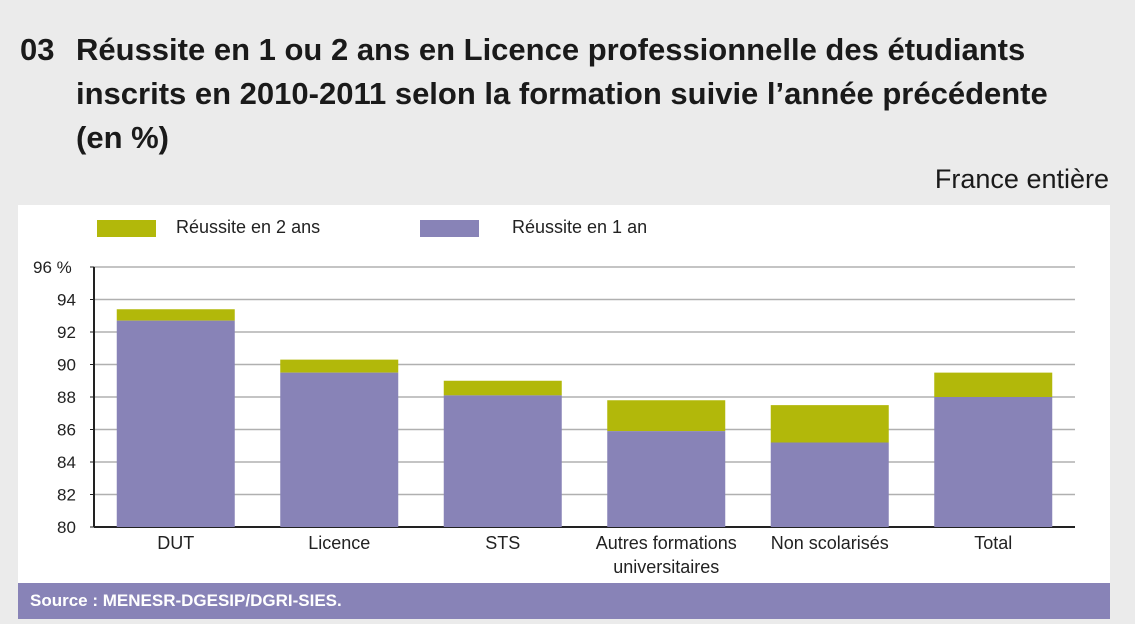 Image resolution: width=1135 pixels, height=624 pixels. I want to click on y-tick-label: 90, so click(66, 365).